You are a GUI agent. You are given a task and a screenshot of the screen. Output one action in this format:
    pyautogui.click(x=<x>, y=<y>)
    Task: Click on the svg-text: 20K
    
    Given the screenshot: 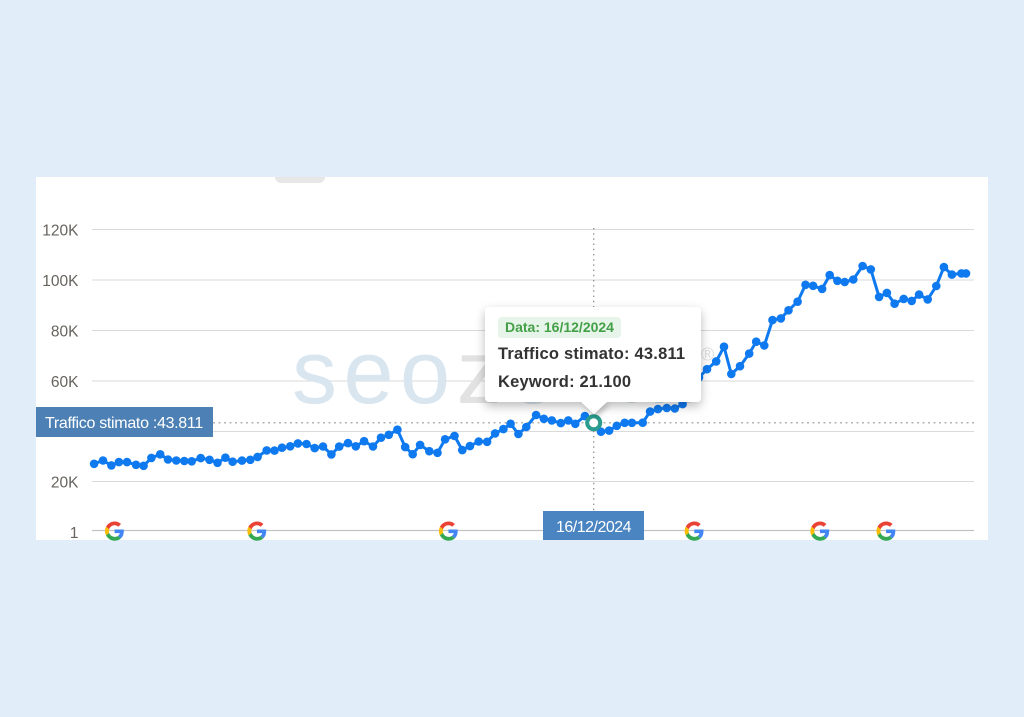 What is the action you would take?
    pyautogui.click(x=65, y=483)
    